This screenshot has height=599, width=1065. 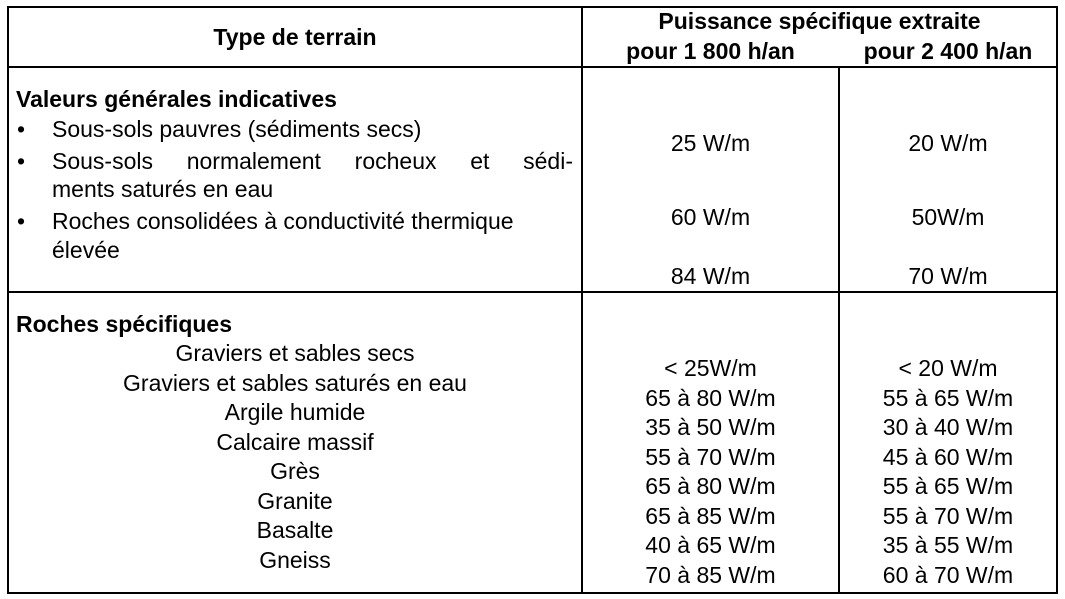 What do you see at coordinates (710, 457) in the screenshot?
I see `rock-value-1800-4: 55 à 70 W/m` at bounding box center [710, 457].